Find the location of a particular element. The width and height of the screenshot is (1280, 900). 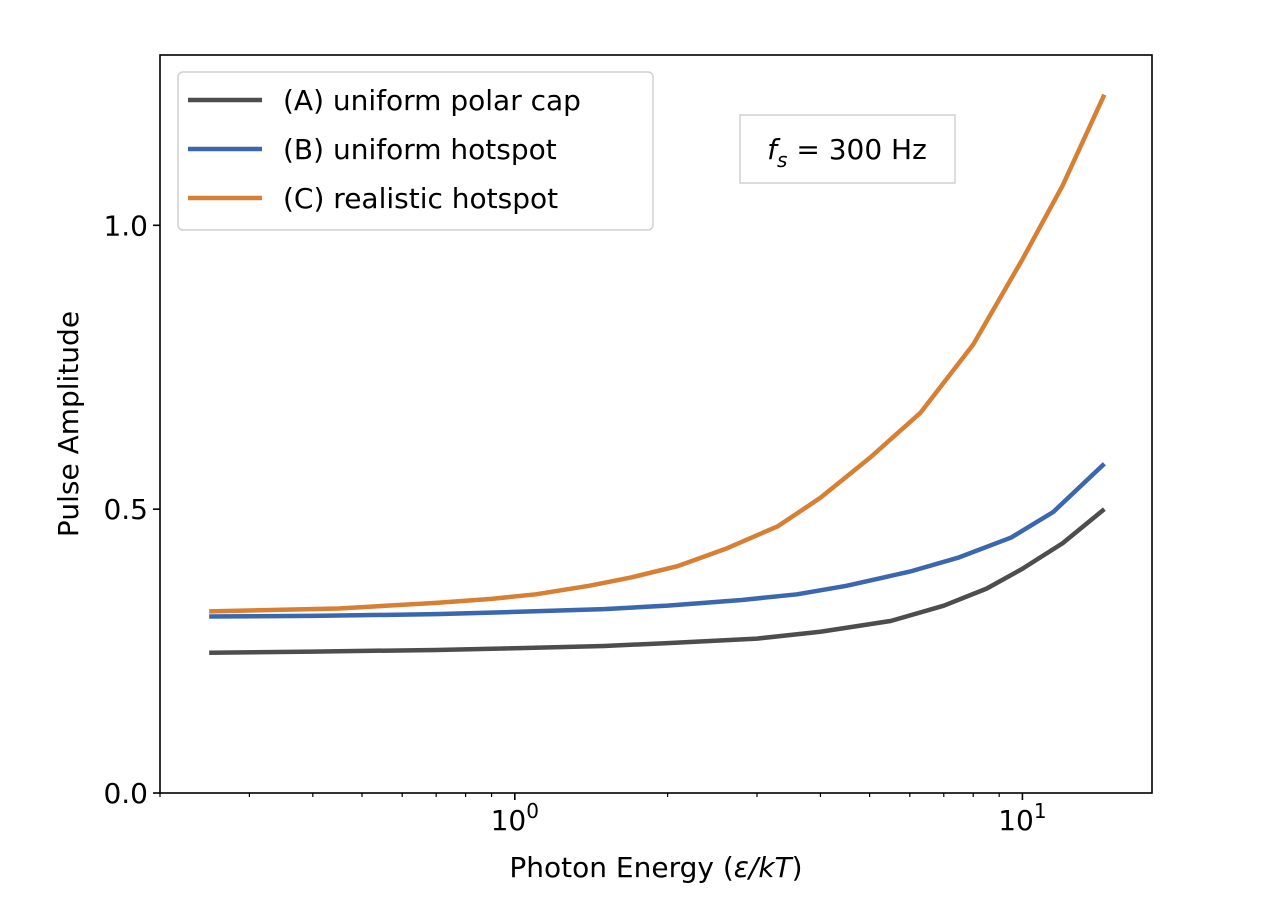

y-tick-label: 0.5 is located at coordinates (125, 509).